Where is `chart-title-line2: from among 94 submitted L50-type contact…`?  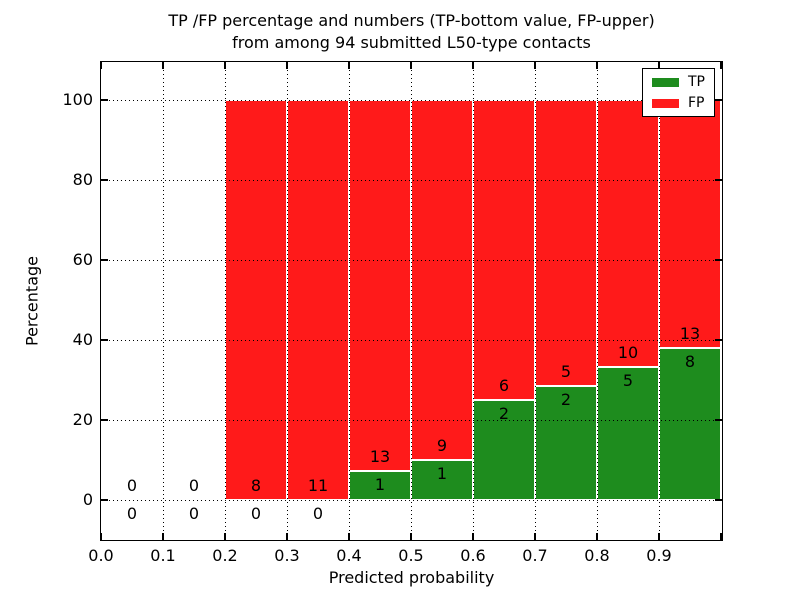 chart-title-line2: from among 94 submitted L50-type contact… is located at coordinates (411, 42).